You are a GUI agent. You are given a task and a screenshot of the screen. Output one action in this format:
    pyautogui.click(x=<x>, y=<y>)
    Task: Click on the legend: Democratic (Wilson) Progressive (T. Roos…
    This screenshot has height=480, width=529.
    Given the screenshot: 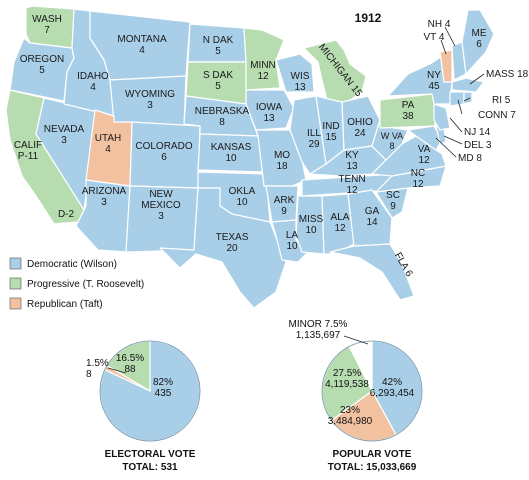 What is the action you would take?
    pyautogui.click(x=76, y=283)
    